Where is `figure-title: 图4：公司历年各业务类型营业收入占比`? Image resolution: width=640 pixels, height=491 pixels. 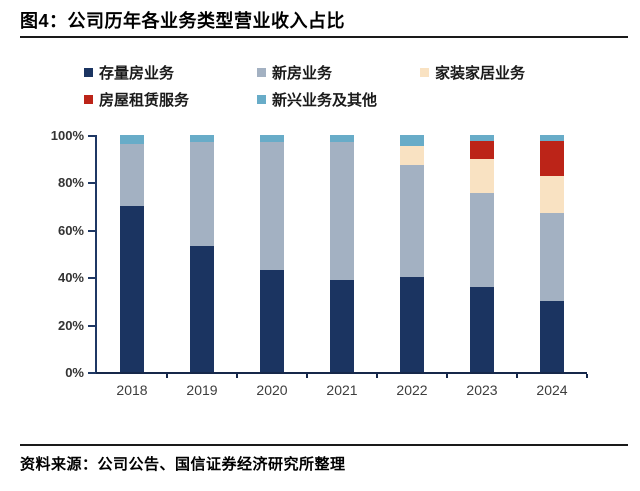 figure-title: 图4：公司历年各业务类型营业收入占比 is located at coordinates (183, 21).